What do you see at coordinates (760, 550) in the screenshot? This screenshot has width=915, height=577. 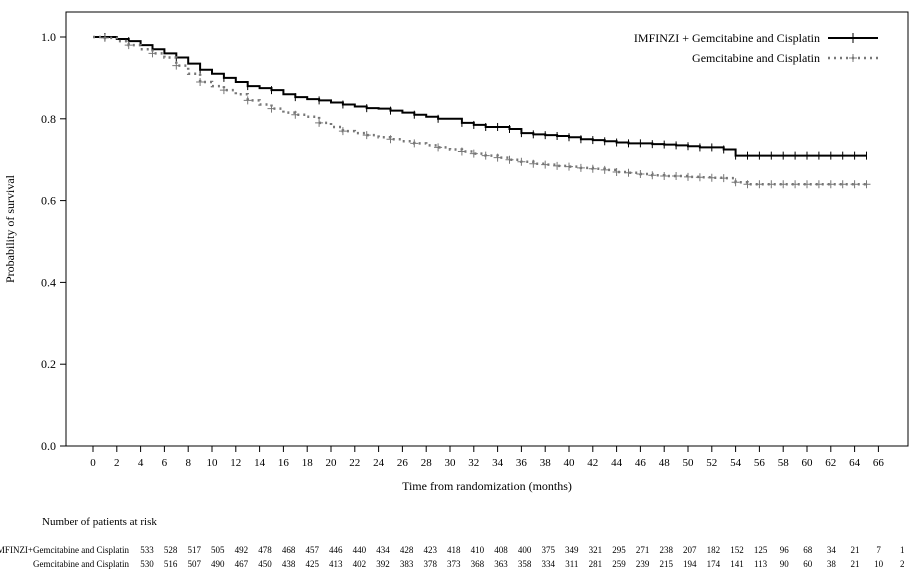 I see `risk-cell: 125` at bounding box center [760, 550].